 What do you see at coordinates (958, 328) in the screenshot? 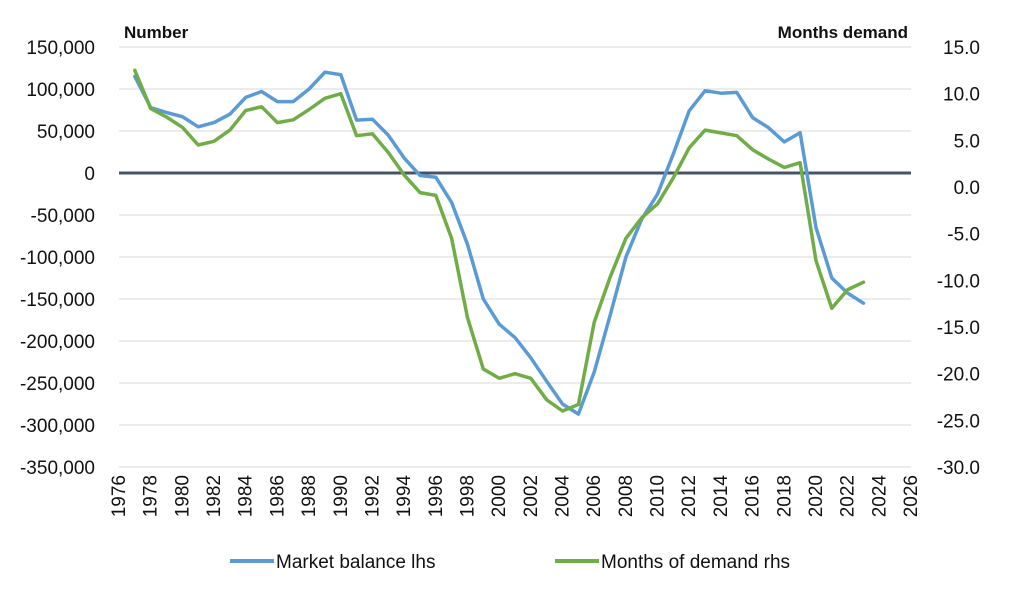
I see `y-right-tick-label: -15.0` at bounding box center [958, 328].